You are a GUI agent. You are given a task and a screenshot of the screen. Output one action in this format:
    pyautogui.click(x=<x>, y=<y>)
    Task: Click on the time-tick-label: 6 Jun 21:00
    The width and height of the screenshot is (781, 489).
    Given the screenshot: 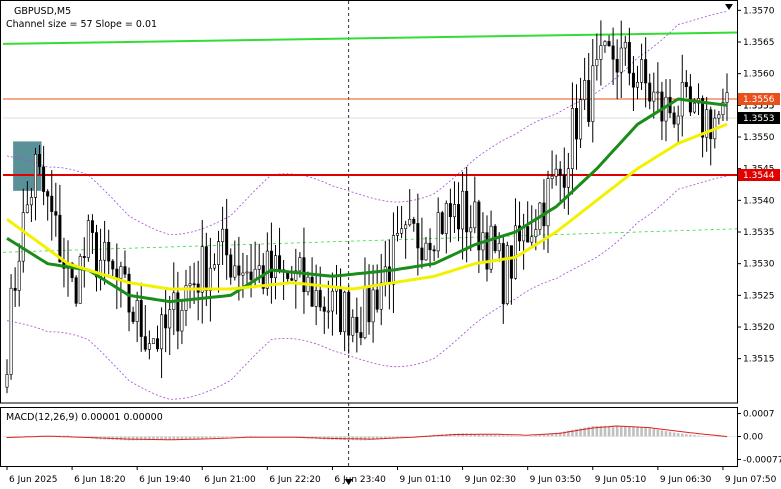 What is the action you would take?
    pyautogui.click(x=230, y=480)
    